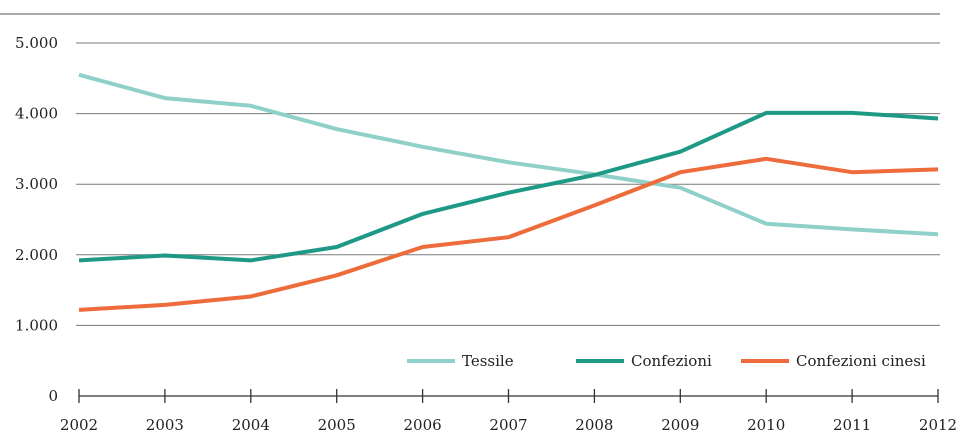 The width and height of the screenshot is (957, 437). I want to click on y-tick-label: 0, so click(53, 396).